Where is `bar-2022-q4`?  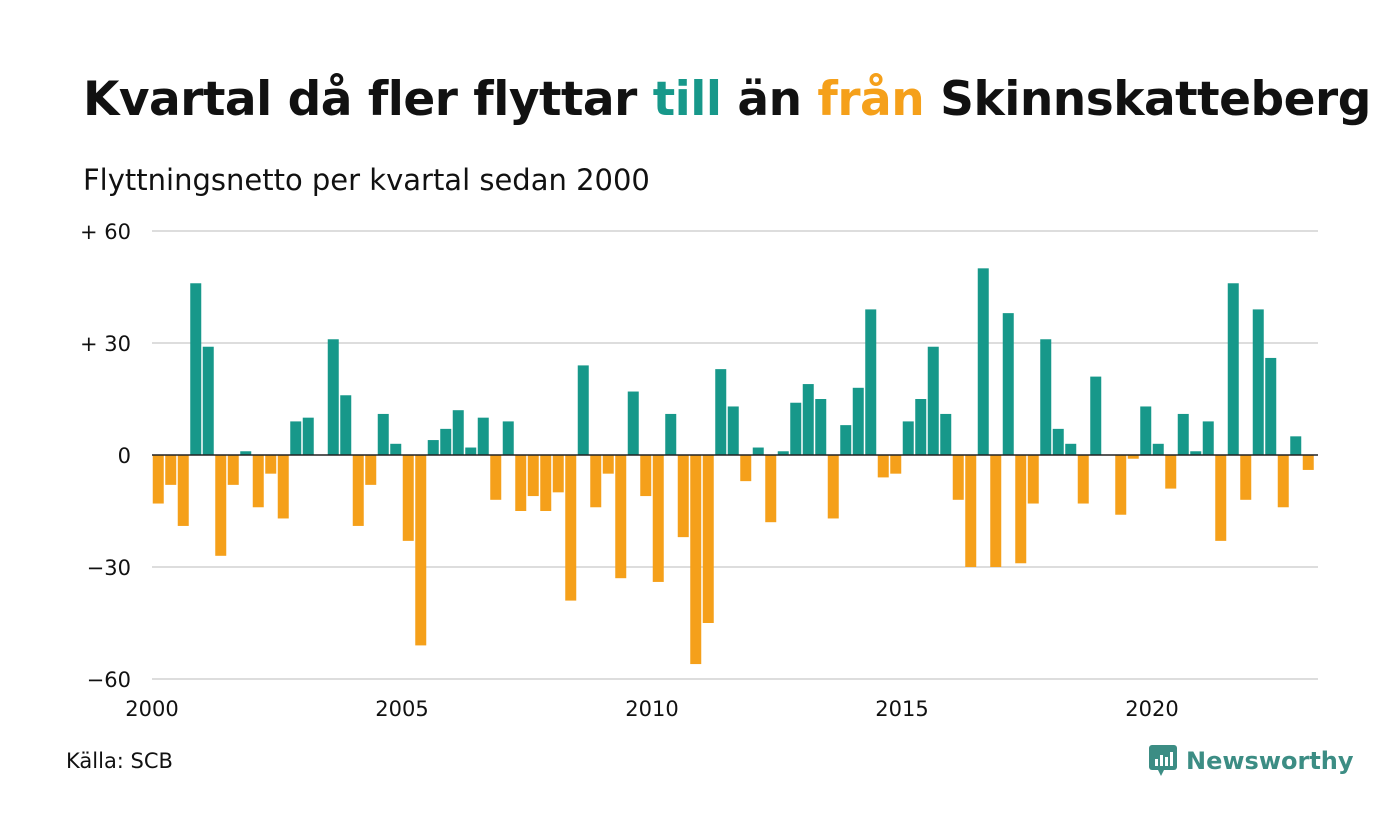 bar-2022-q4 is located at coordinates (1296, 445).